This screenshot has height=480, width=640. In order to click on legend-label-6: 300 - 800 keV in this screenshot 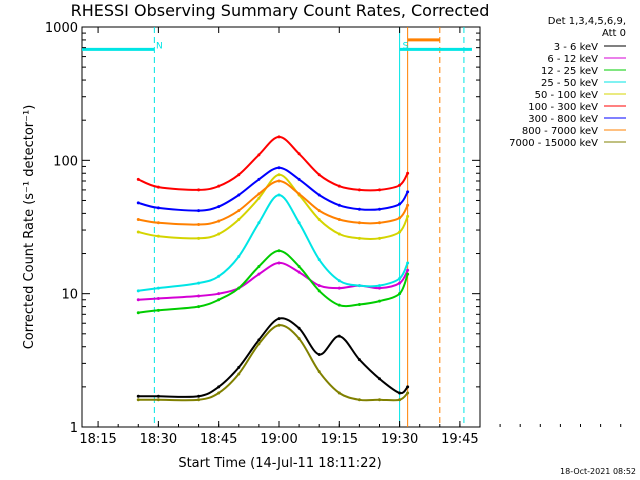, I will do `click(563, 119)`.